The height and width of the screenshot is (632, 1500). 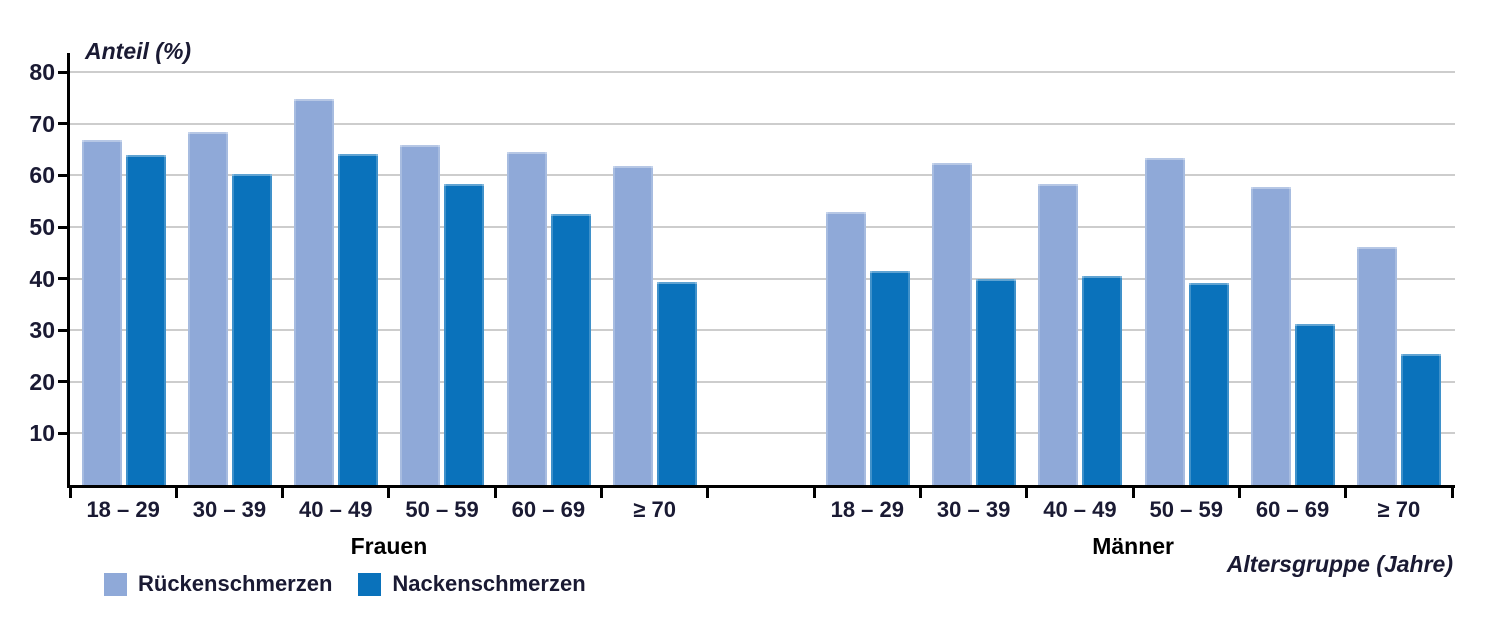 What do you see at coordinates (42, 123) in the screenshot?
I see `y-tick-label: 70` at bounding box center [42, 123].